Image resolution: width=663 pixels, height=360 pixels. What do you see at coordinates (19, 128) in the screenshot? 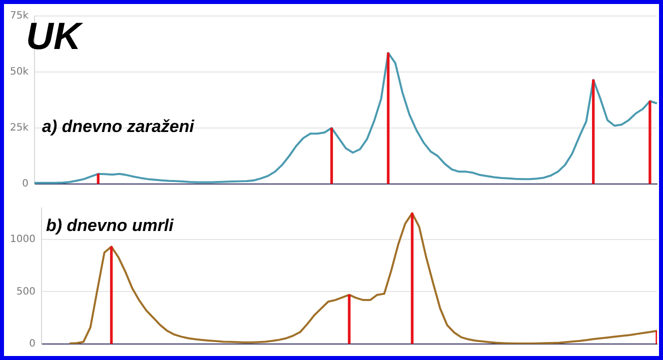
I see `y-tick-label: 25k` at bounding box center [19, 128].